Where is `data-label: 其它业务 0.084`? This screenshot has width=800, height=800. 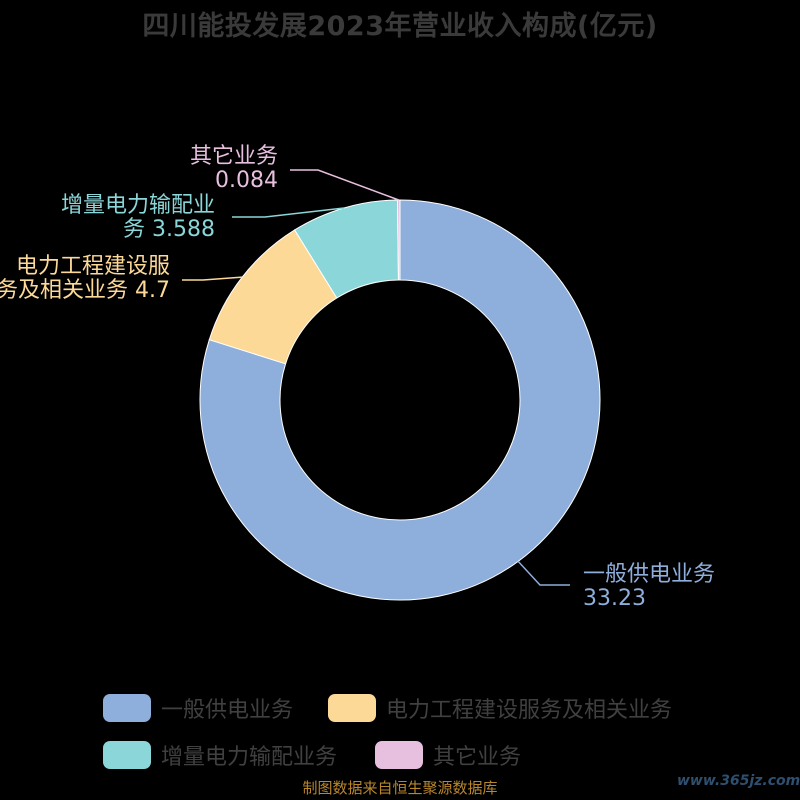
data-label: 其它业务 0.084 is located at coordinates (234, 168).